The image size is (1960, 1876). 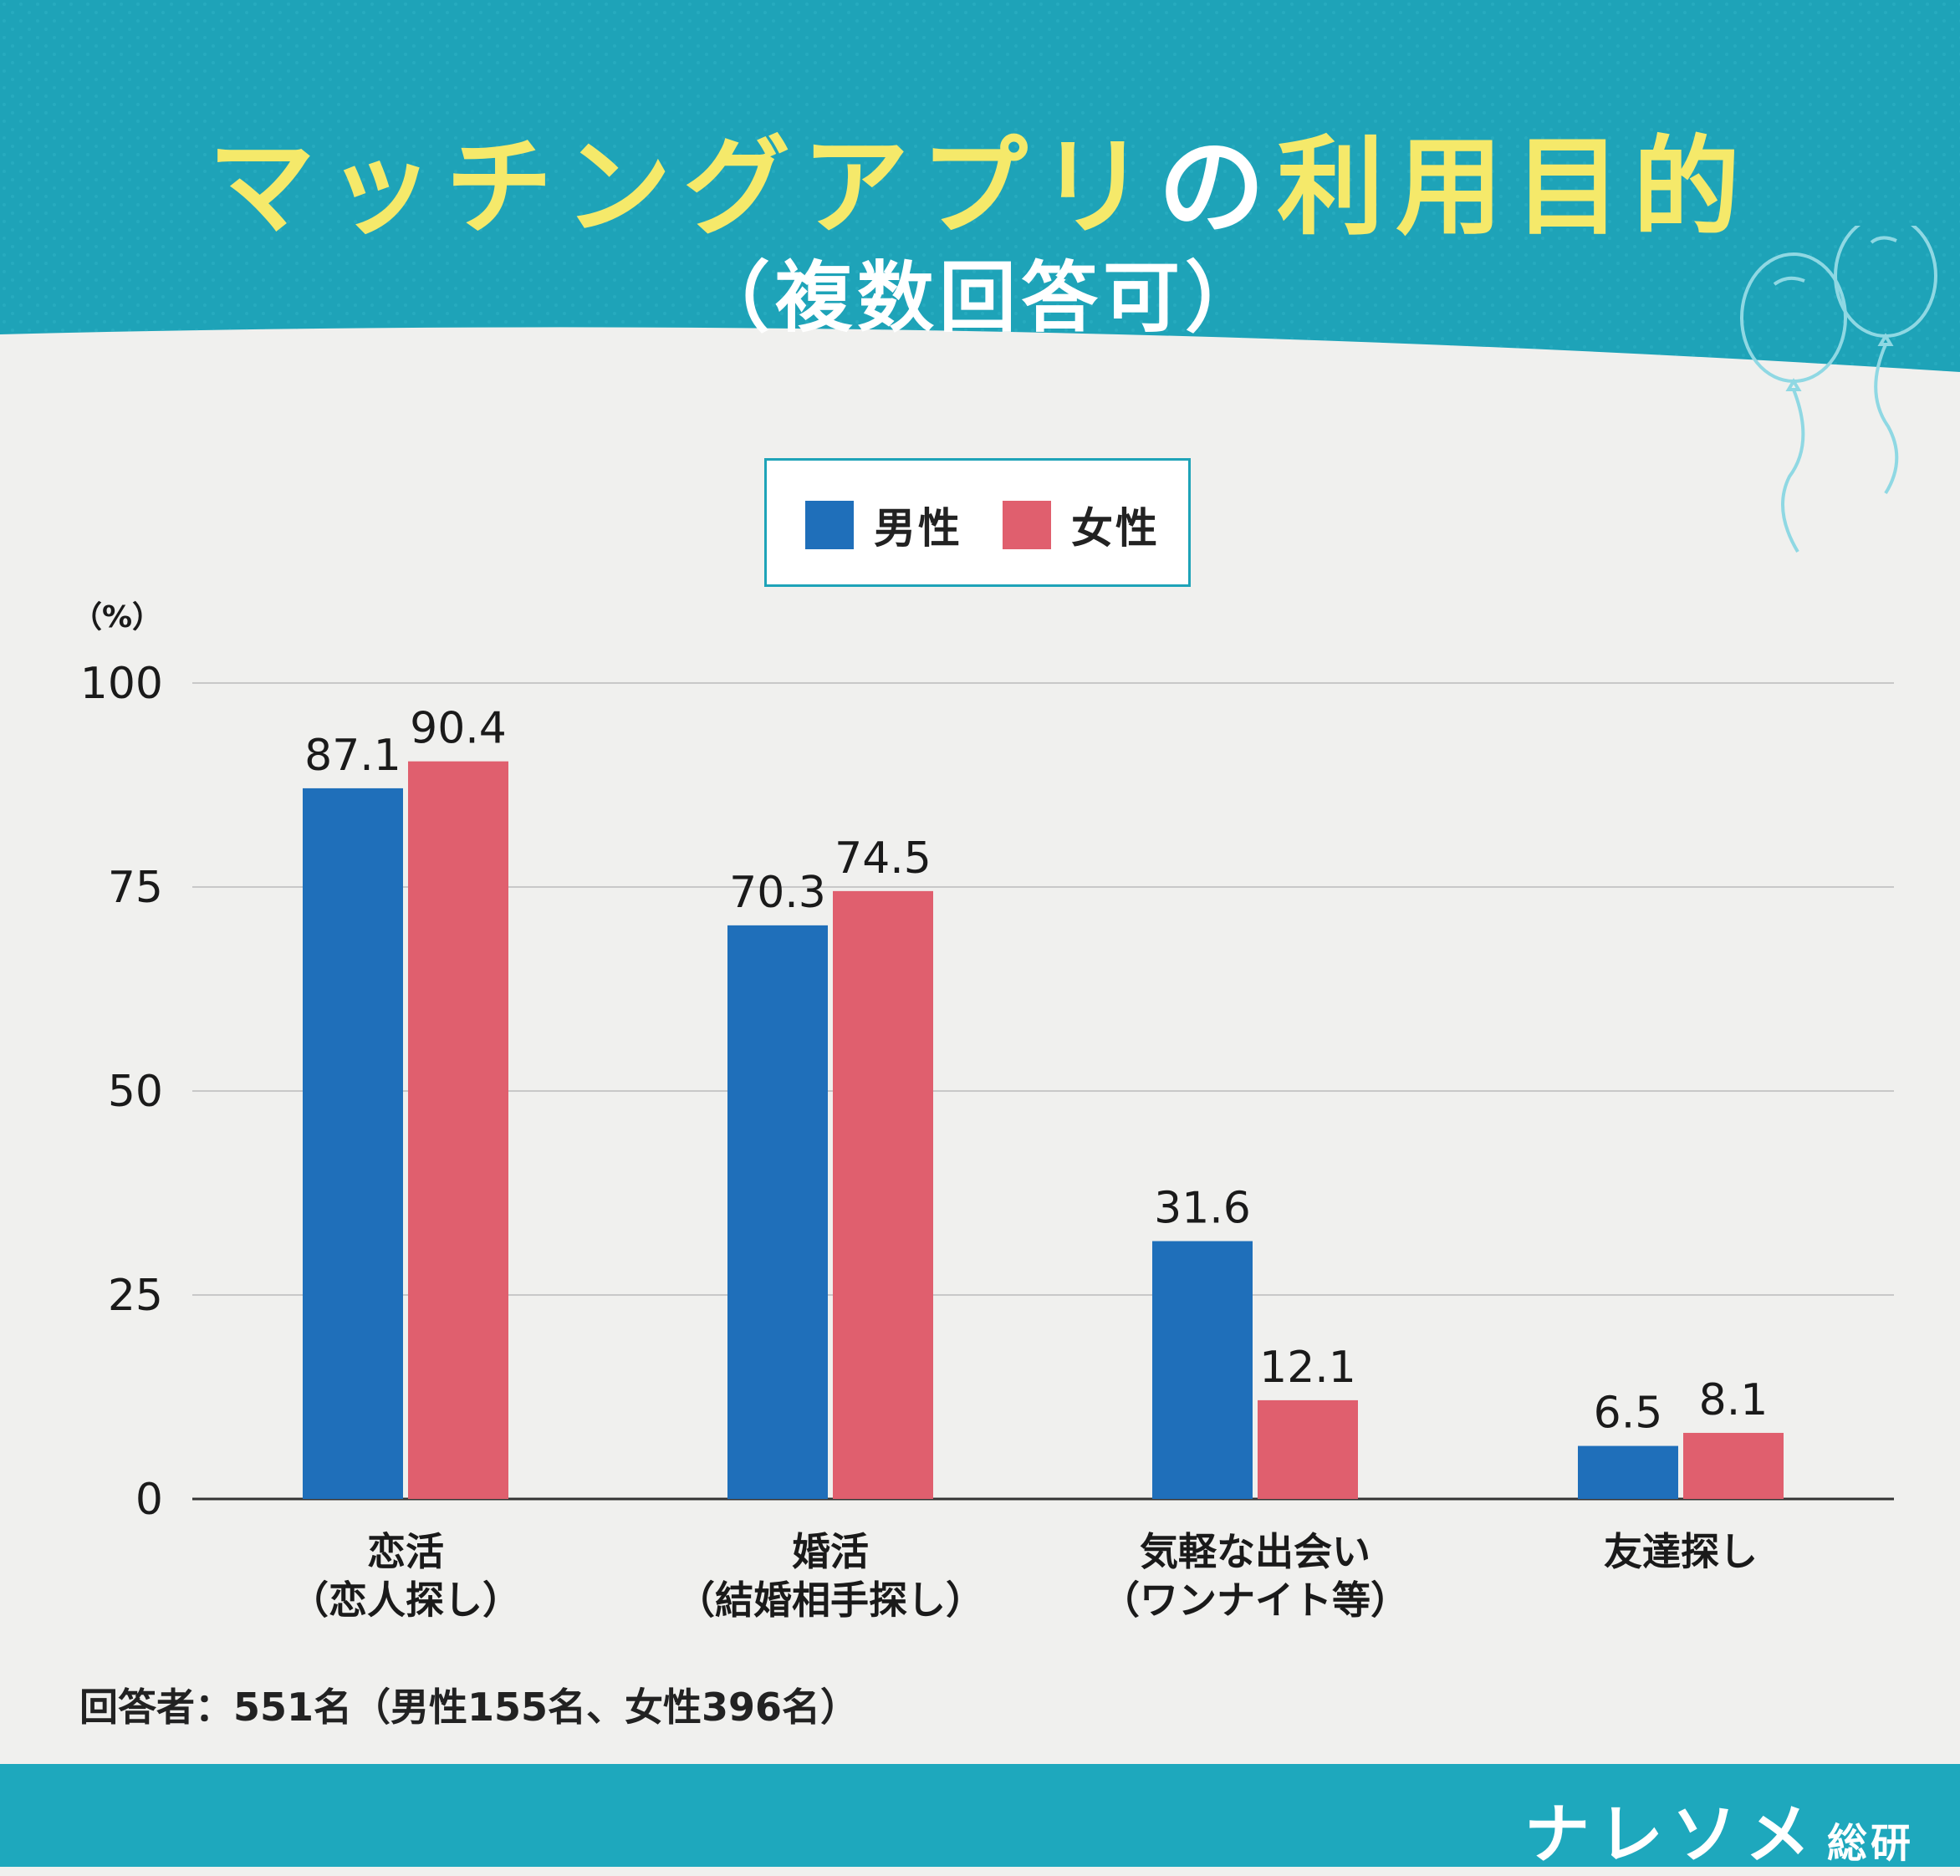 What do you see at coordinates (682, 188) in the screenshot?
I see `title-part1: マッチングアプリ` at bounding box center [682, 188].